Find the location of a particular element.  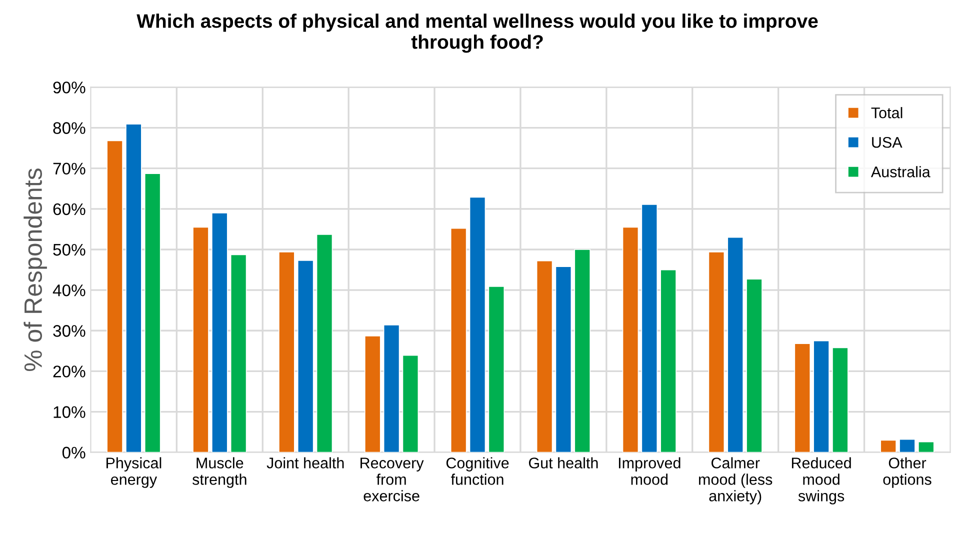

x-tick-label: Improved mood is located at coordinates (649, 471).